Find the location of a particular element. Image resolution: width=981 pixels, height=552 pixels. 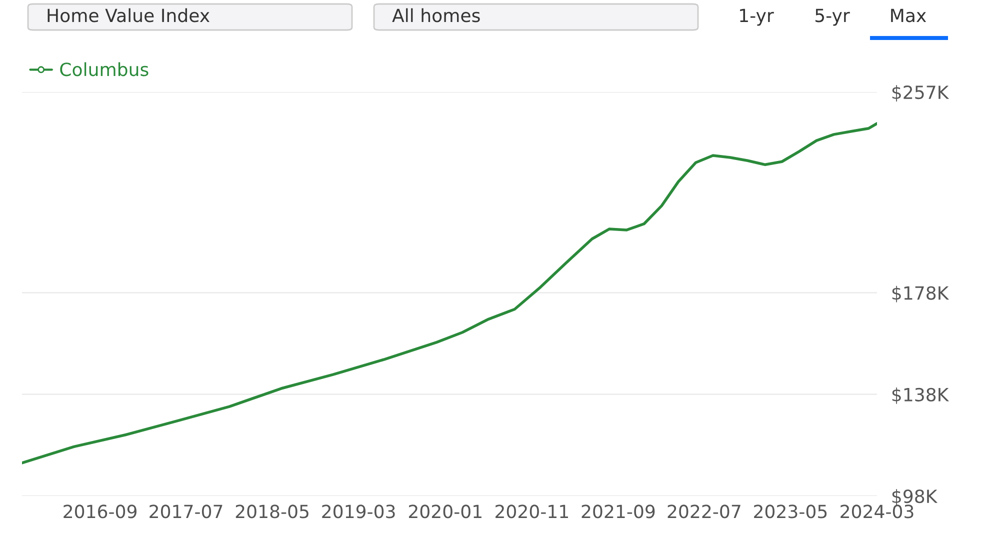

text: Home Value Index is located at coordinates (129, 15).